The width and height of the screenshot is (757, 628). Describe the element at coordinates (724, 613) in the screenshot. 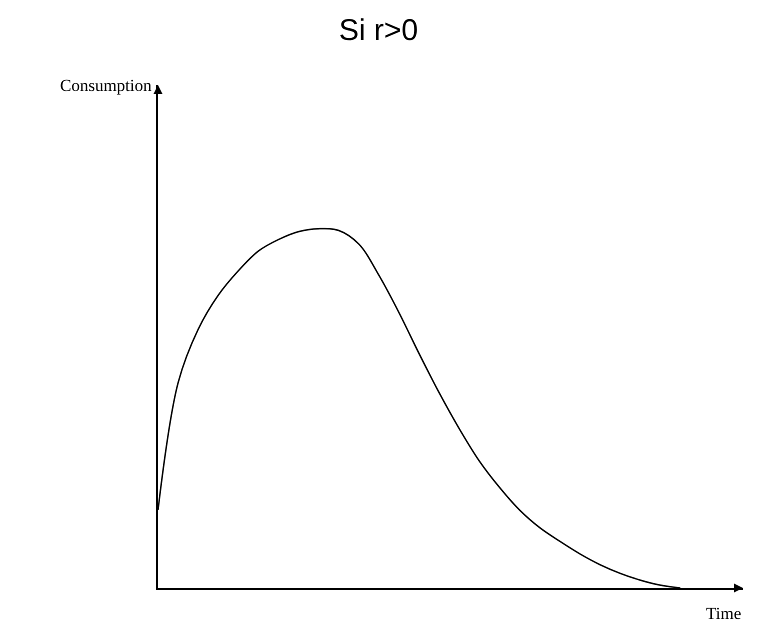

I see `text: Time` at that location.